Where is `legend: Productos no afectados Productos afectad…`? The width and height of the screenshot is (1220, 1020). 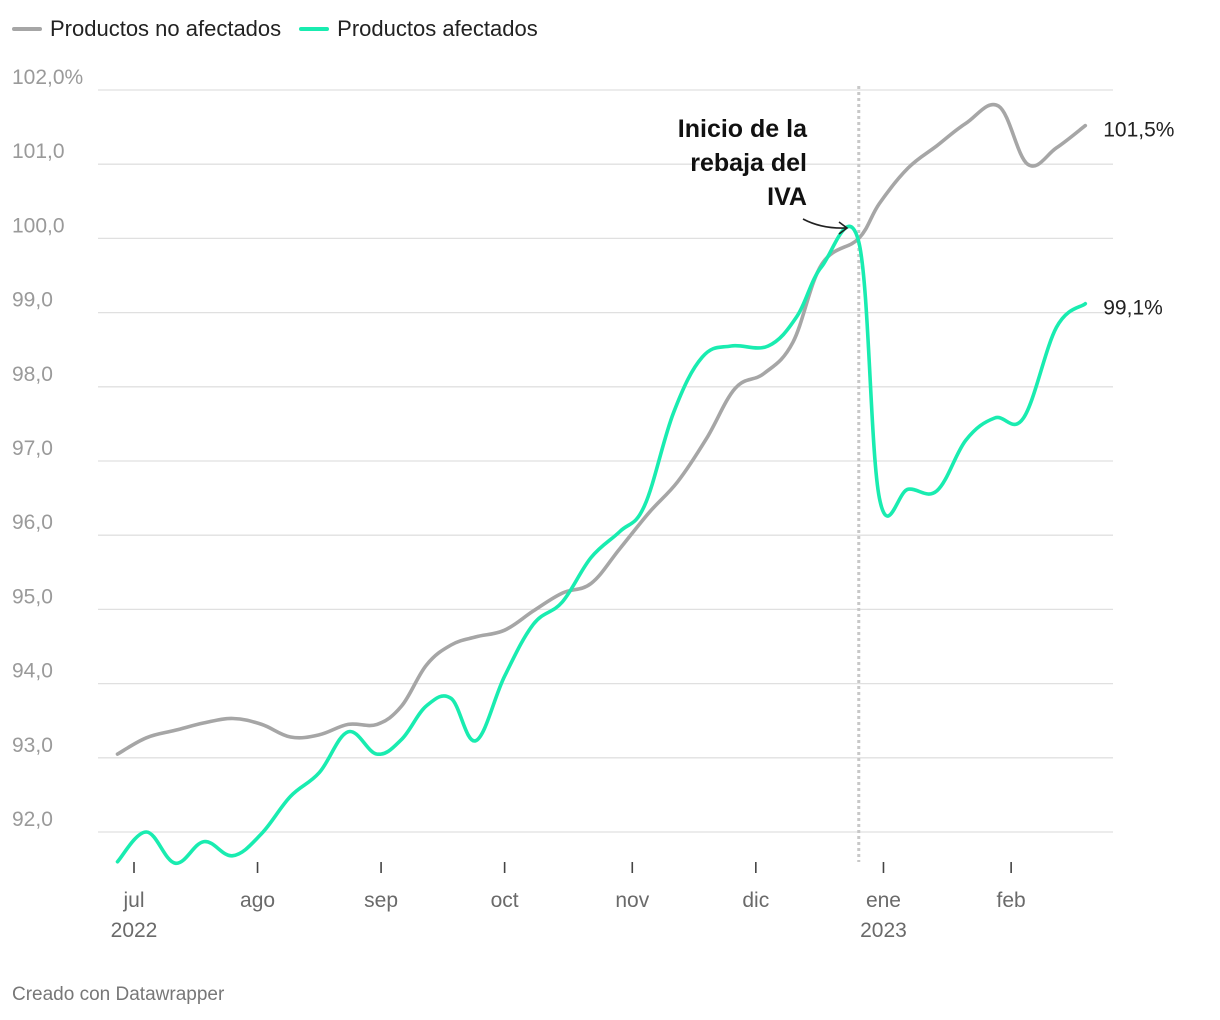
legend: Productos no afectados Productos afectad… is located at coordinates (275, 29).